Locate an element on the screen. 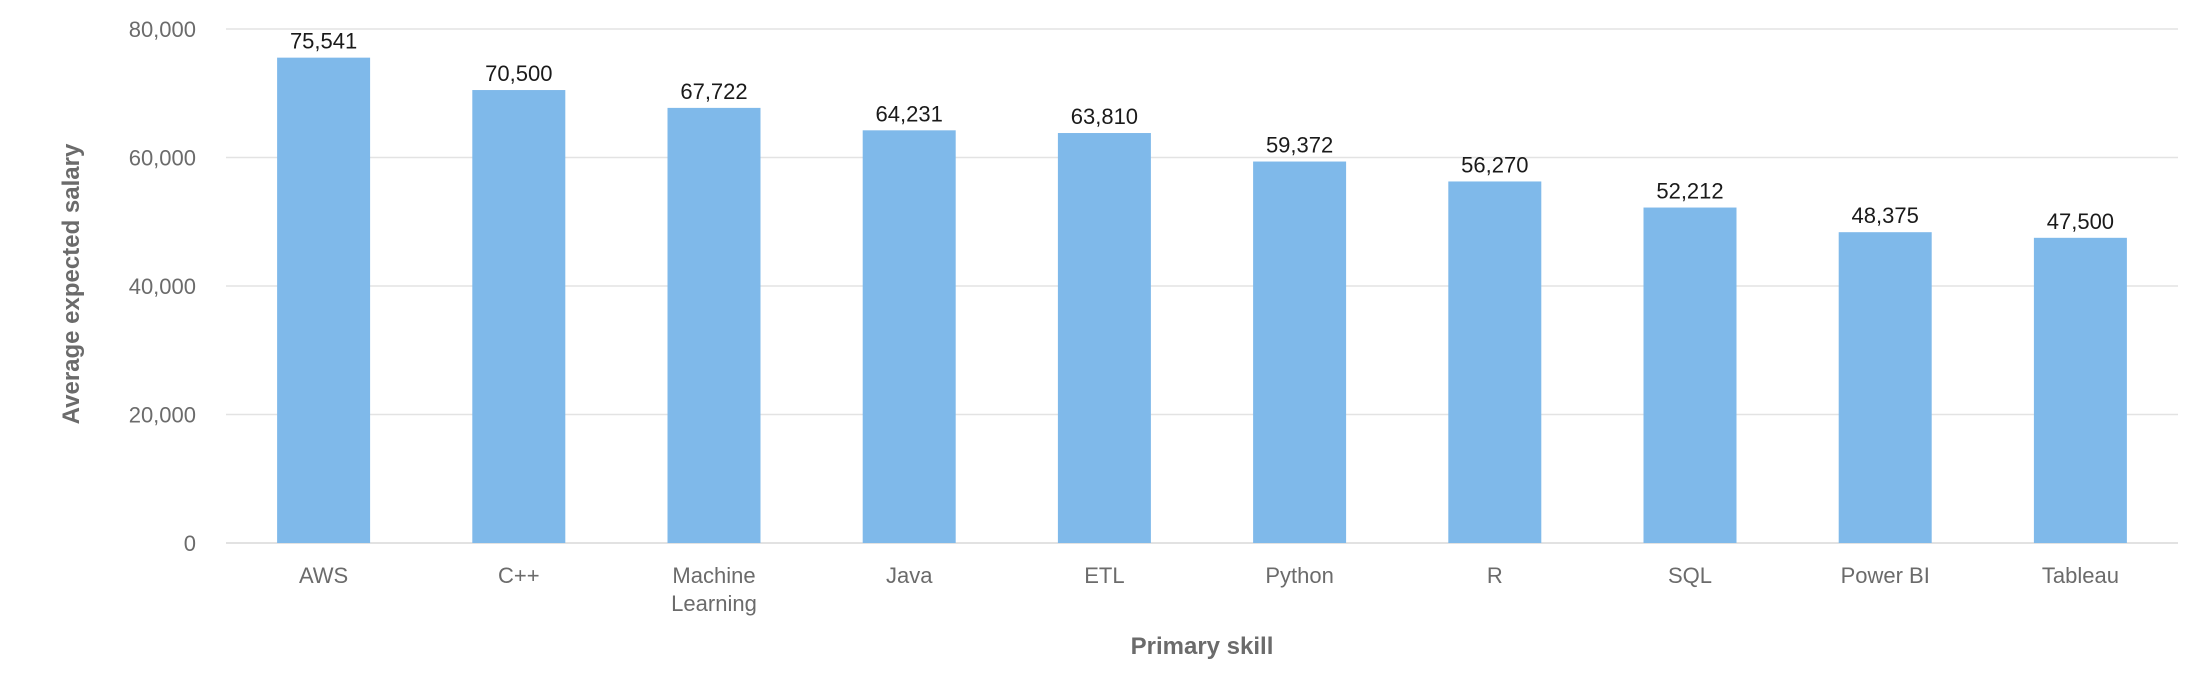 The image size is (2206, 694). data-label: 63,810 is located at coordinates (1104, 116).